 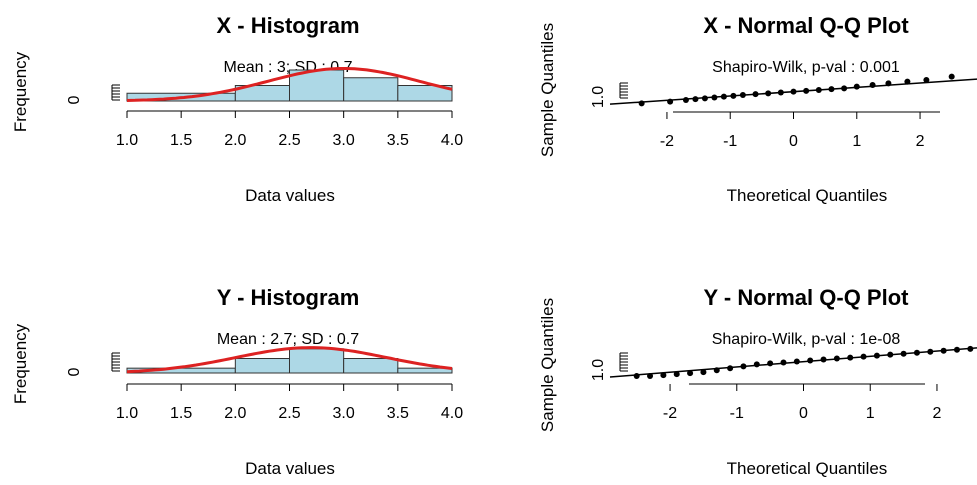 What do you see at coordinates (288, 297) in the screenshot?
I see `y-histogram-title: Y - Histogram` at bounding box center [288, 297].